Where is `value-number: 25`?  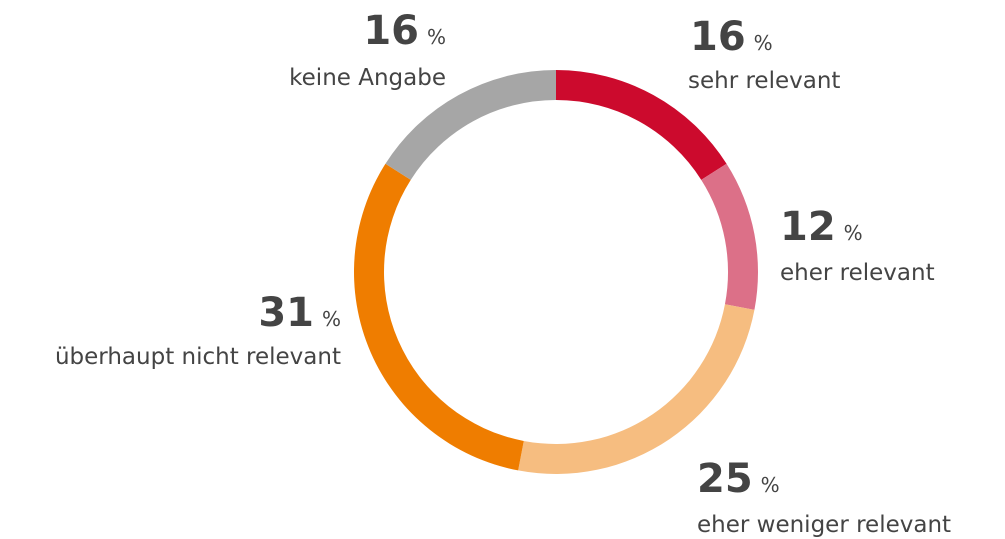 value-number: 25 is located at coordinates (725, 479).